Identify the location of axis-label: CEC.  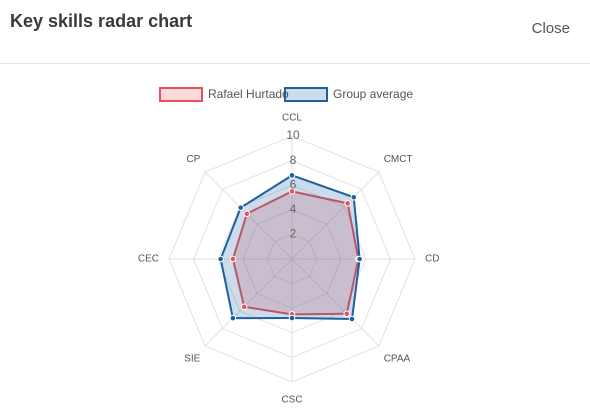
(148, 259).